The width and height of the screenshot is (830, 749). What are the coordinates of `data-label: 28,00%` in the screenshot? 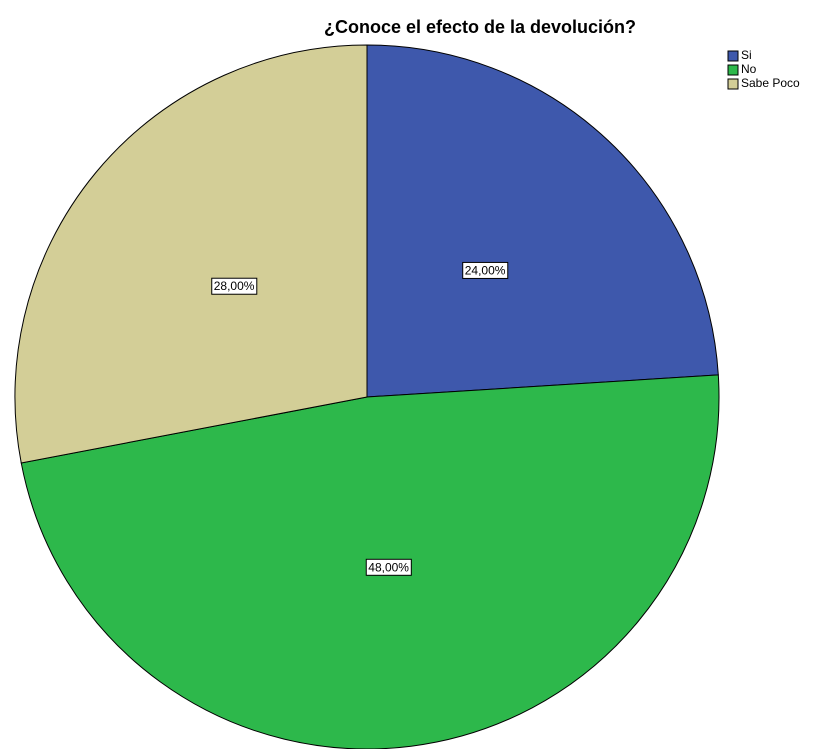 It's located at (234, 286).